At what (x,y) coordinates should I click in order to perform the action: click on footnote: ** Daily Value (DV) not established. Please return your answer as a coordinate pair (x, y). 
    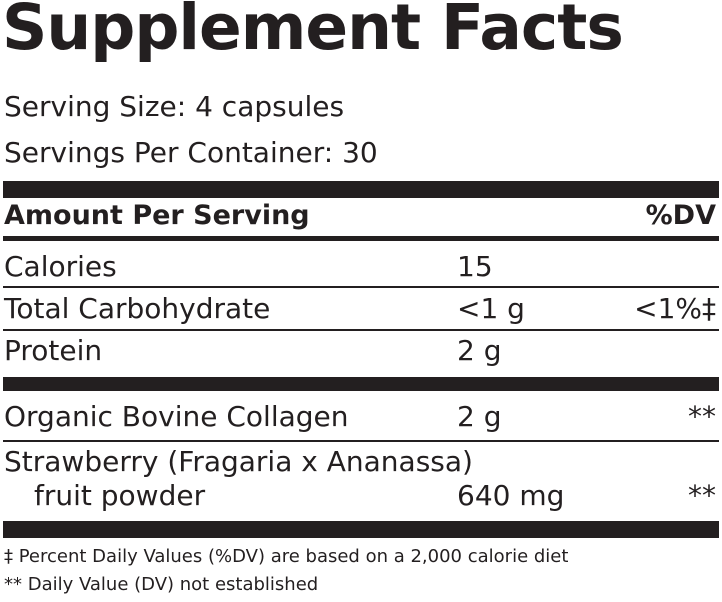
    Looking at the image, I should click on (161, 584).